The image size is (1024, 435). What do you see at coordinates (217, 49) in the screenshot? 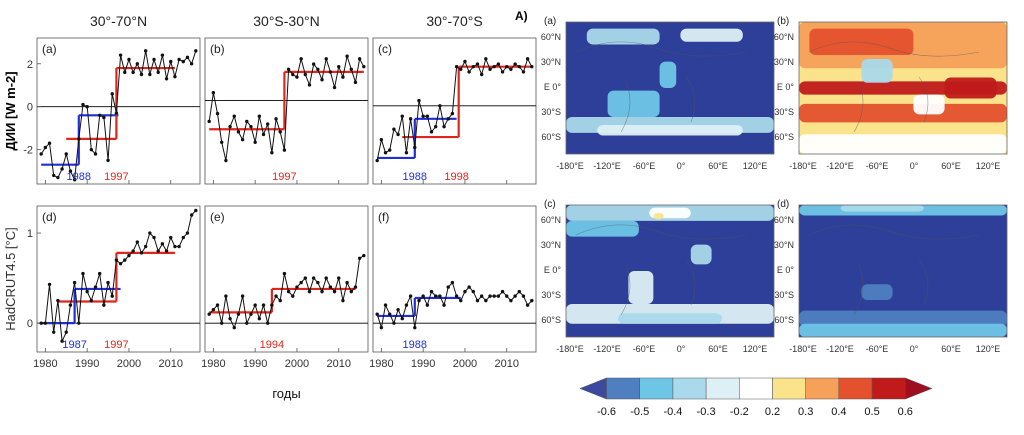
I see `panel-label: (b)` at bounding box center [217, 49].